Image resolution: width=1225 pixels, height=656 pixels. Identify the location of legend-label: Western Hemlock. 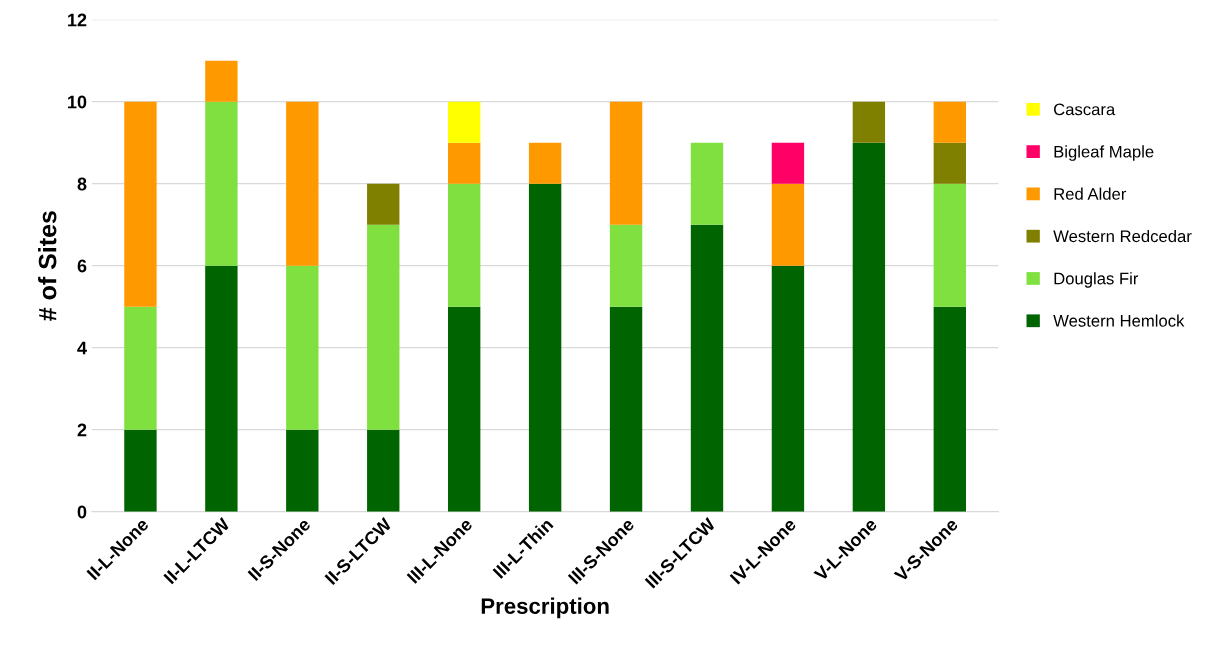
(1119, 320).